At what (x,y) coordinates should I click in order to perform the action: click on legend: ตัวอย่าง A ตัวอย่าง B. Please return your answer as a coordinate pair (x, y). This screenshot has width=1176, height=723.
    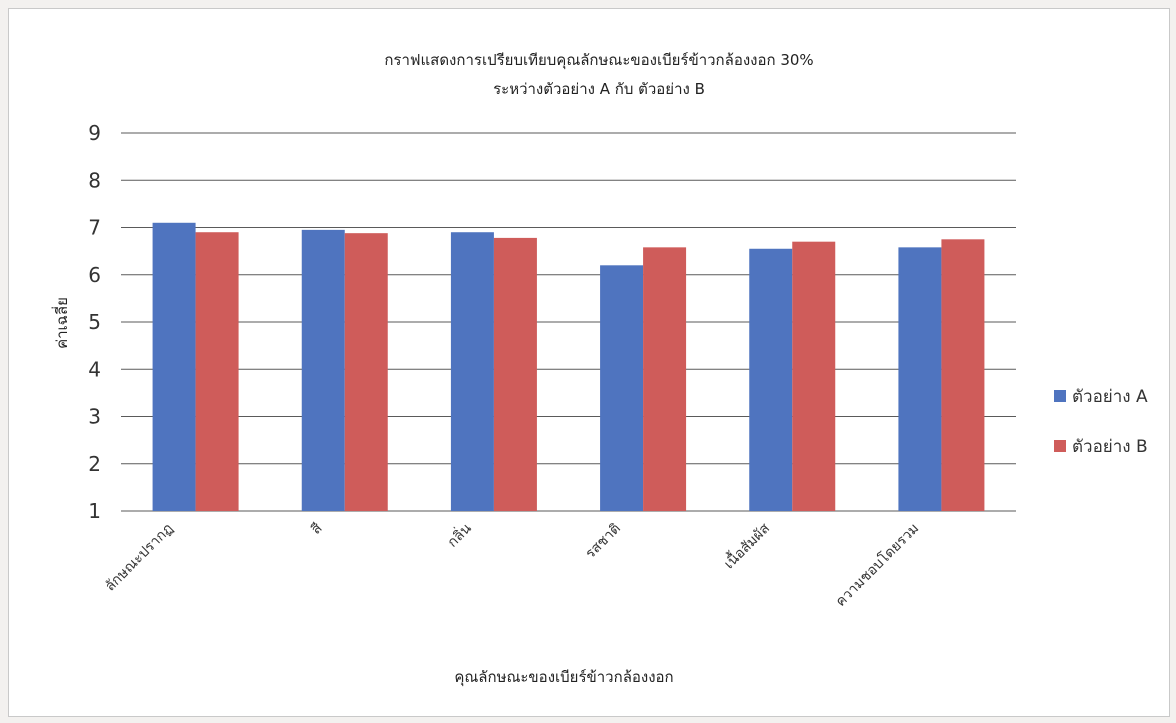
    Looking at the image, I should click on (1101, 422).